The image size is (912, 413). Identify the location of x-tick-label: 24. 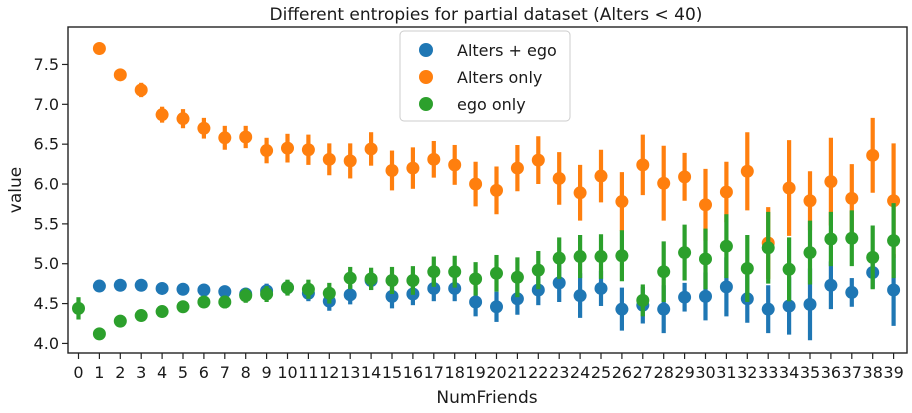
(580, 372).